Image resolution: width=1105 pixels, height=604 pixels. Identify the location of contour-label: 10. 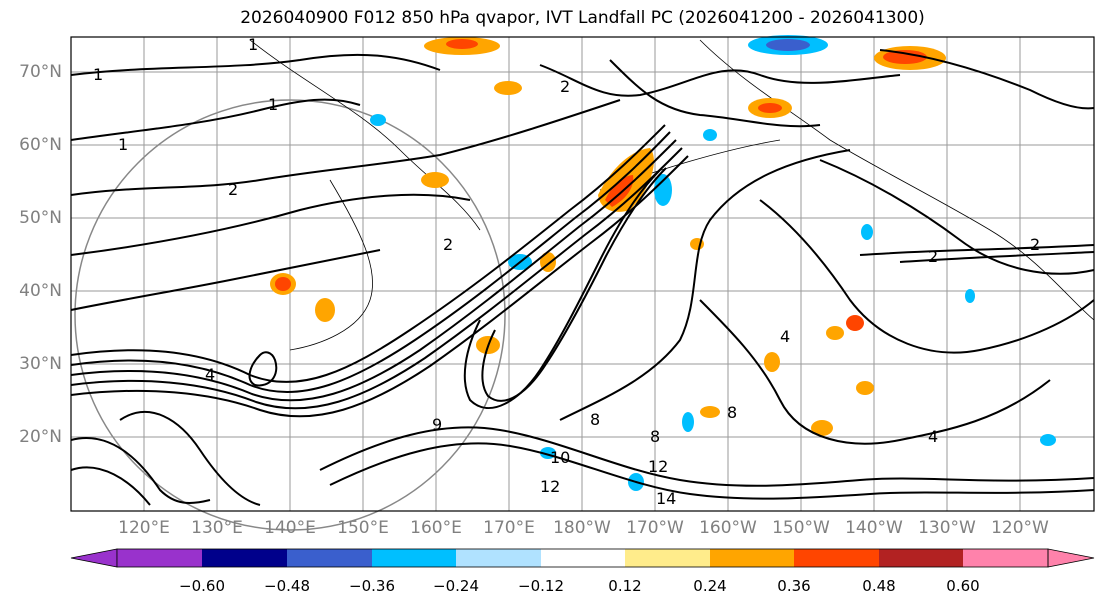
(560, 457).